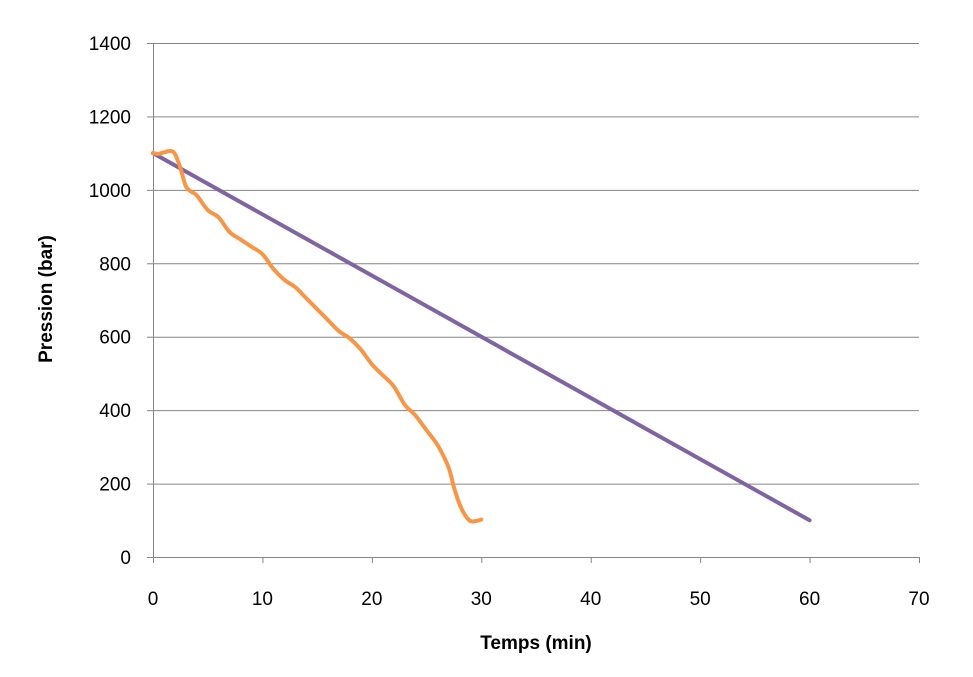  What do you see at coordinates (700, 599) in the screenshot?
I see `x-tick-label: 50` at bounding box center [700, 599].